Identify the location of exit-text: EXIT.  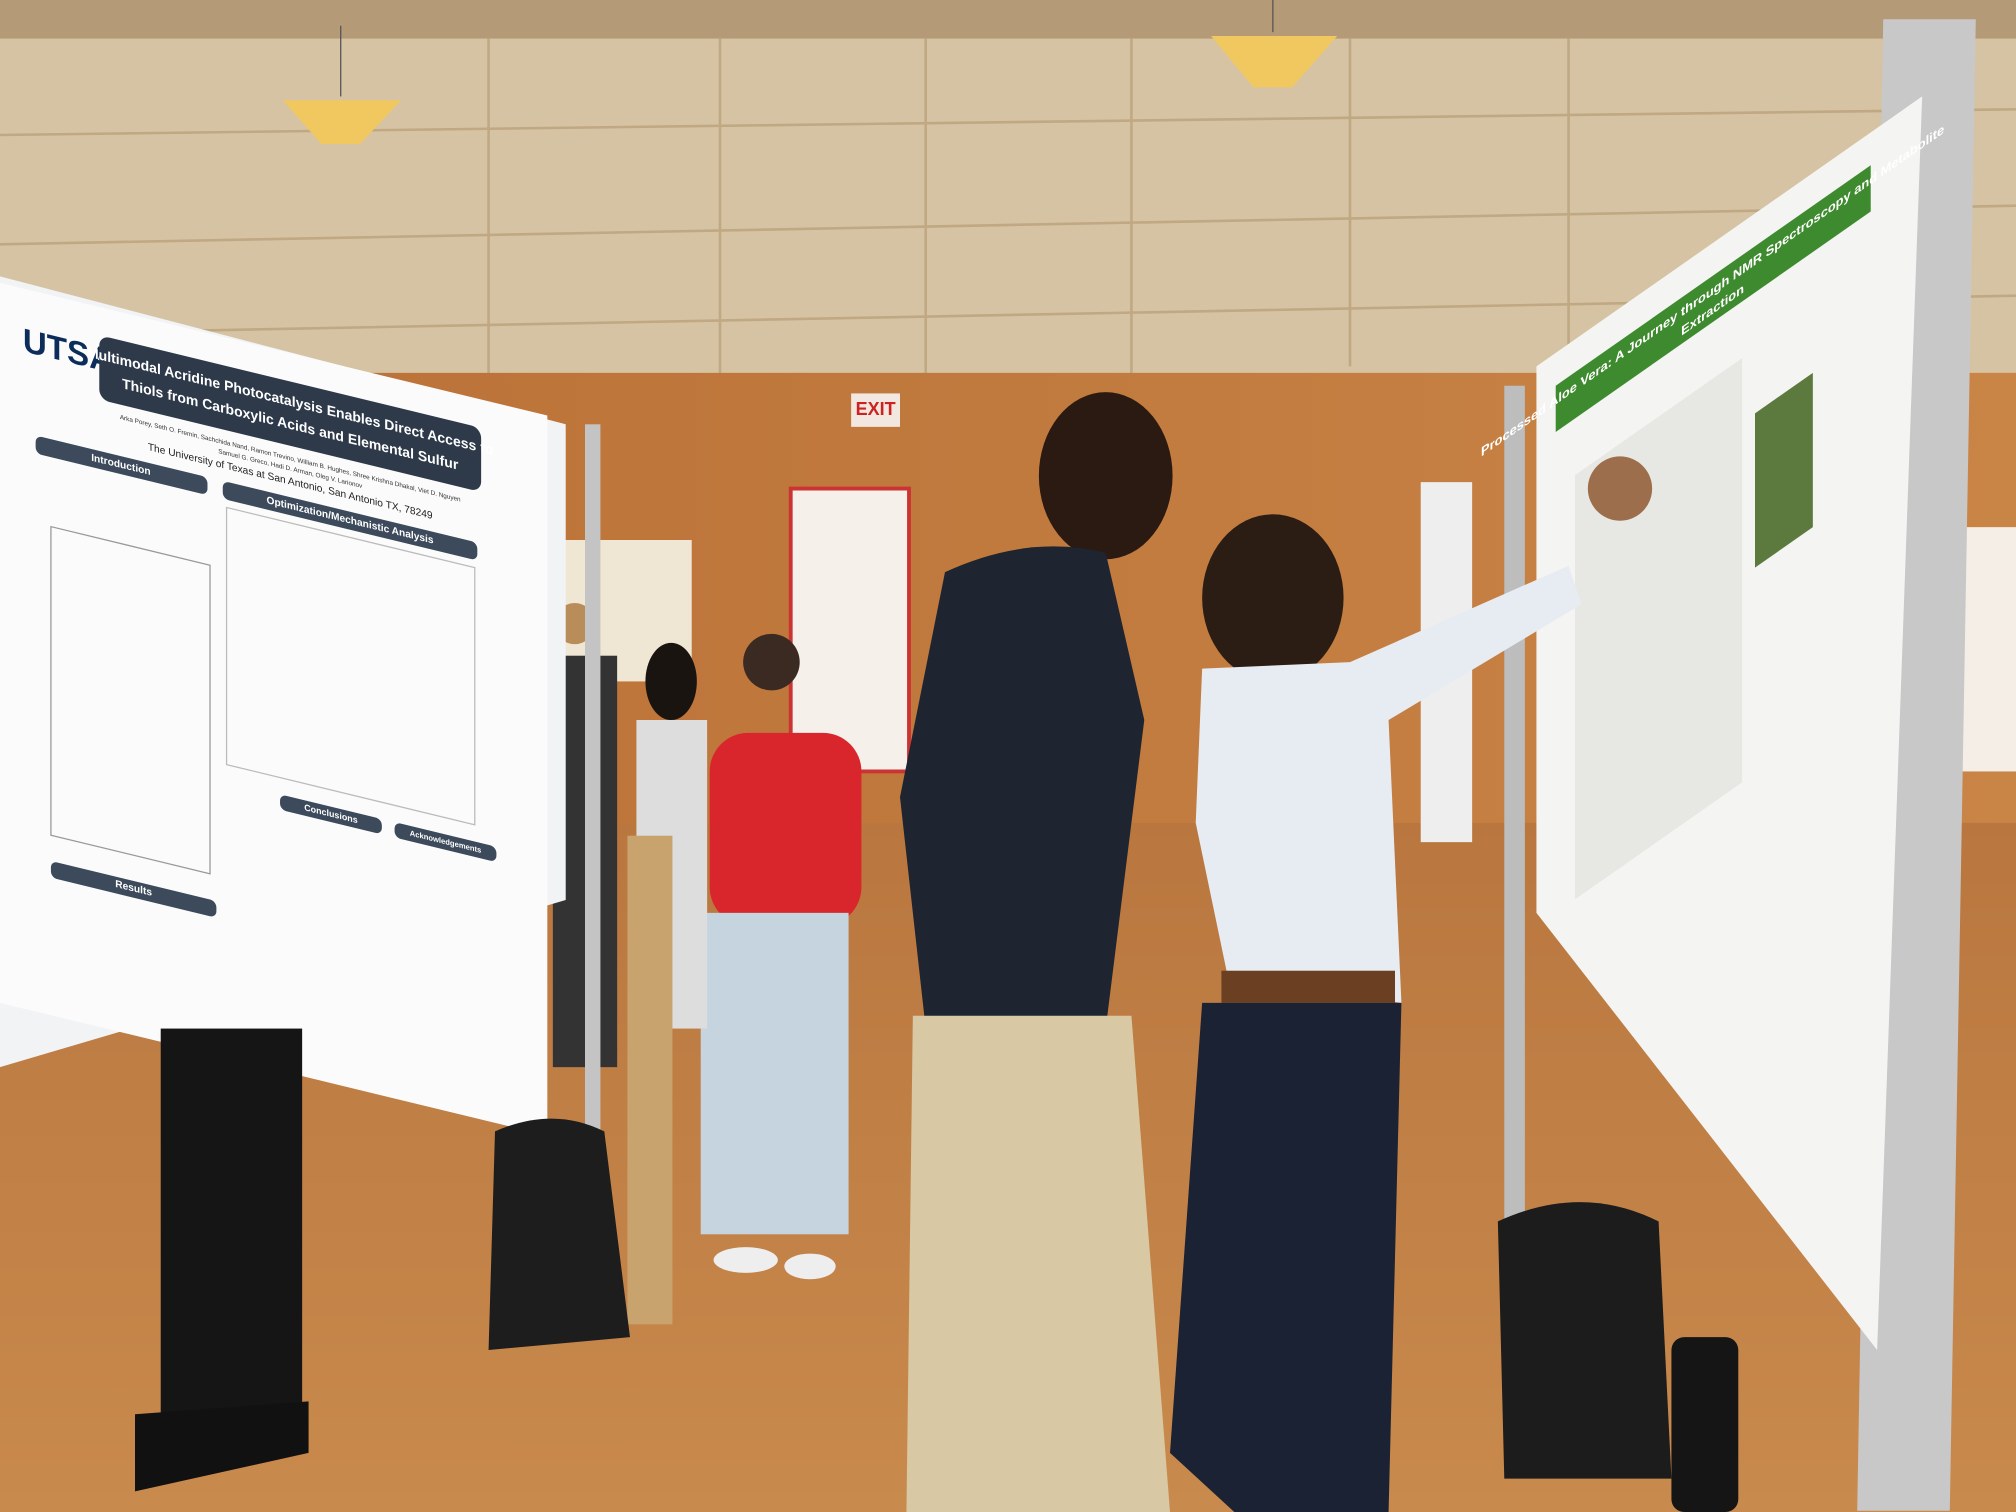
(876, 409).